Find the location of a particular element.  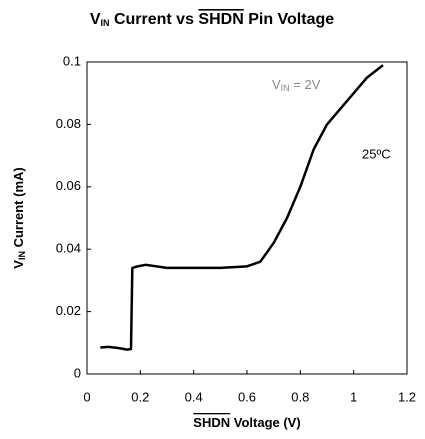

y-tick-label: 0 is located at coordinates (77, 372).